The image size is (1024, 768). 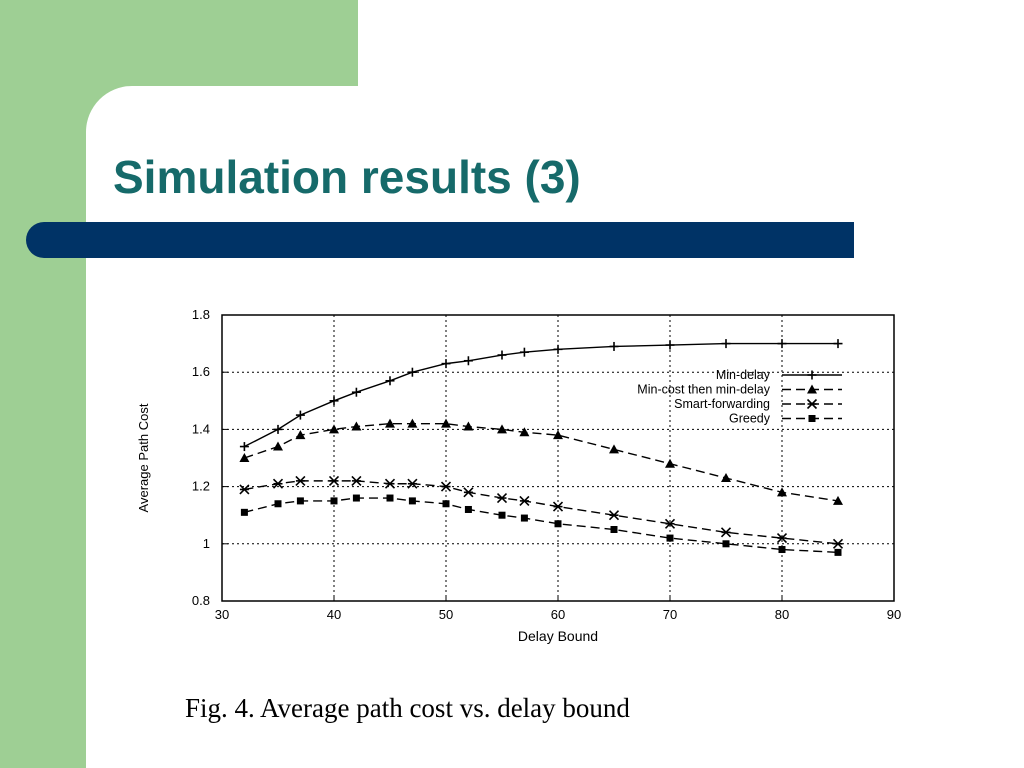 I want to click on y-axis-label: Average Path Cost, so click(x=143, y=457).